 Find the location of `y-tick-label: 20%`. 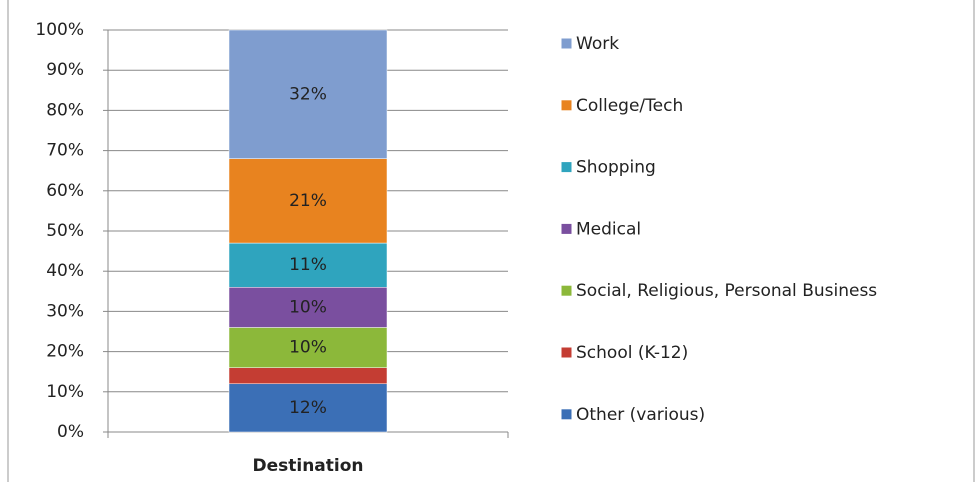

y-tick-label: 20% is located at coordinates (65, 352).